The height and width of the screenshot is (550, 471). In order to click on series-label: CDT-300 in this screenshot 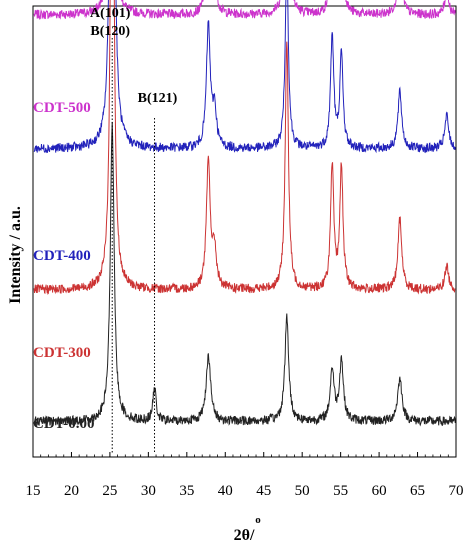, I will do `click(62, 353)`.